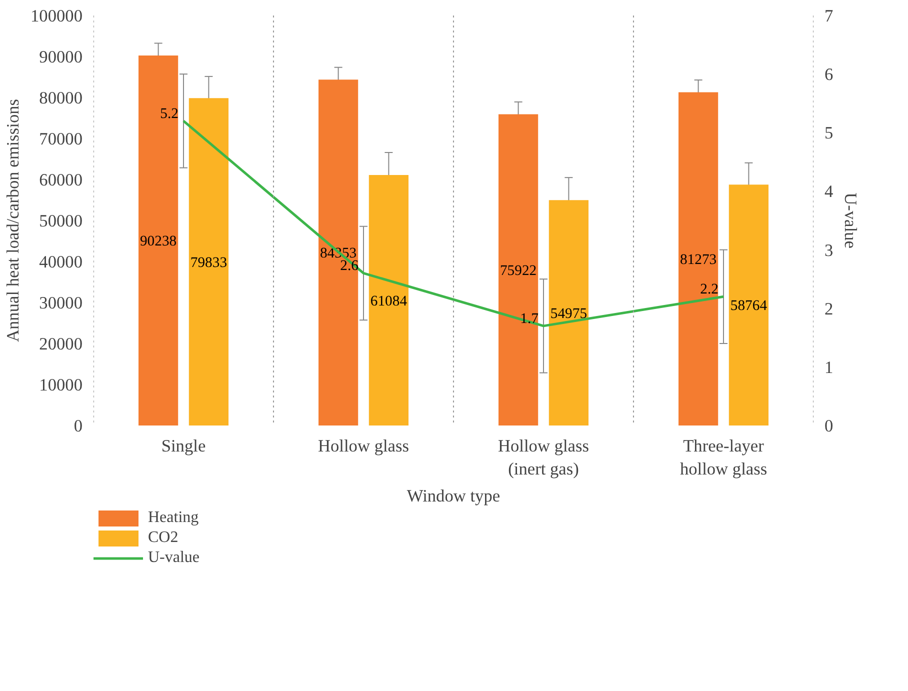 This screenshot has height=691, width=908. Describe the element at coordinates (61, 385) in the screenshot. I see `y-tick-label: 10000` at that location.